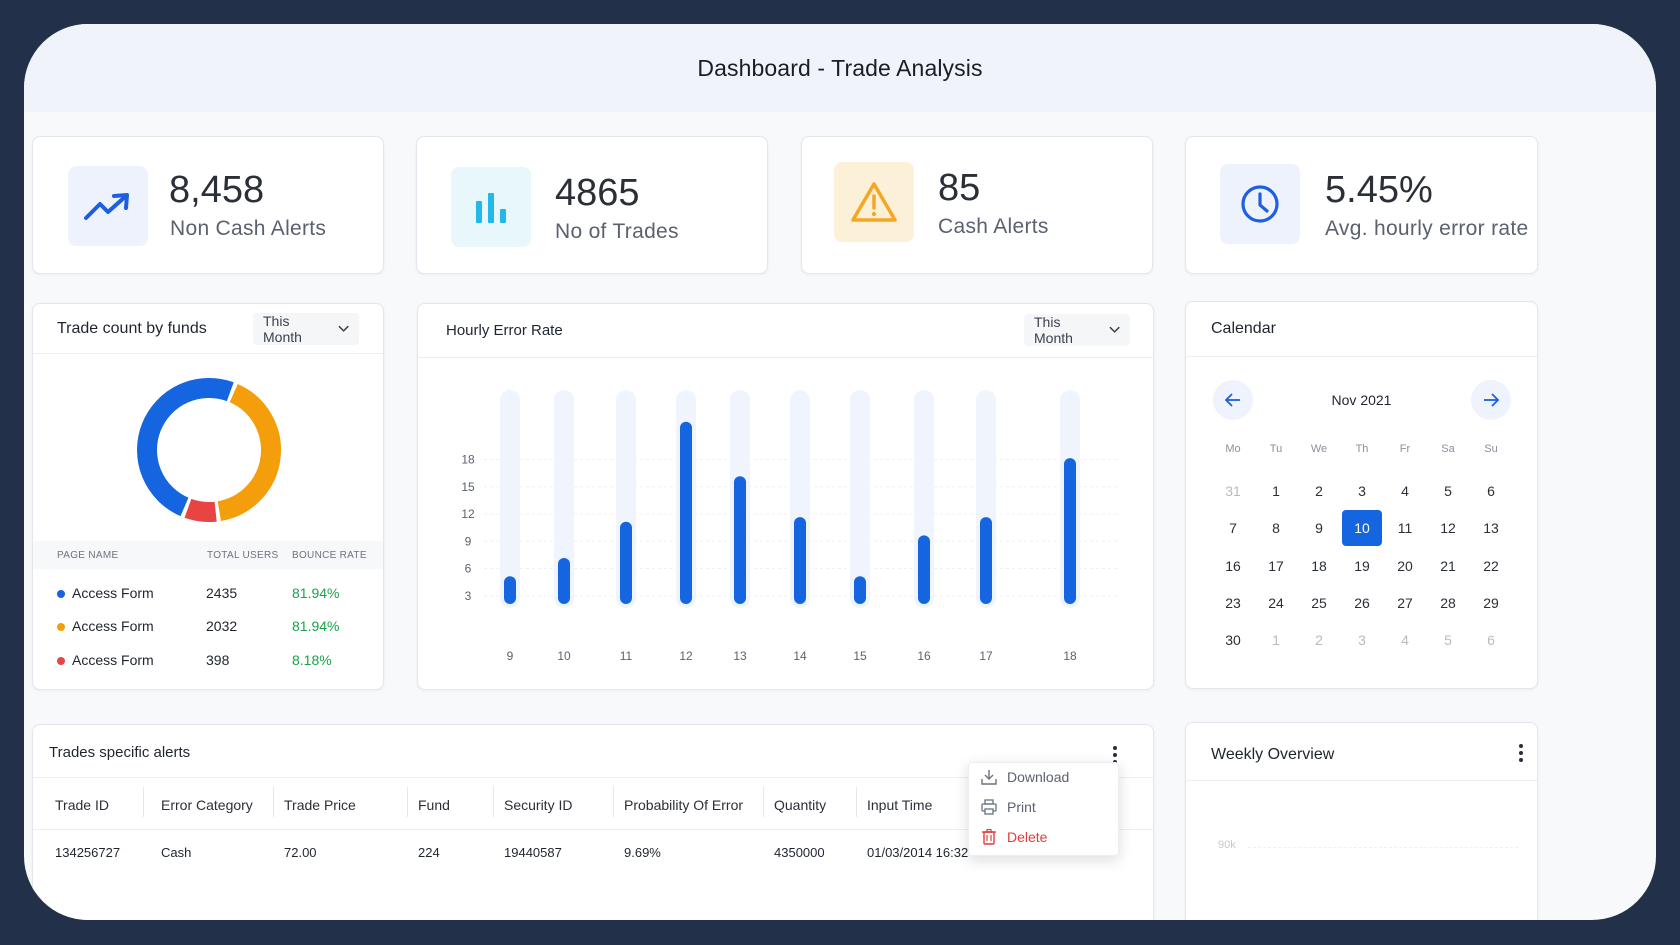 This screenshot has width=1680, height=945. What do you see at coordinates (800, 656) in the screenshot?
I see `x-axis-tick: 14` at bounding box center [800, 656].